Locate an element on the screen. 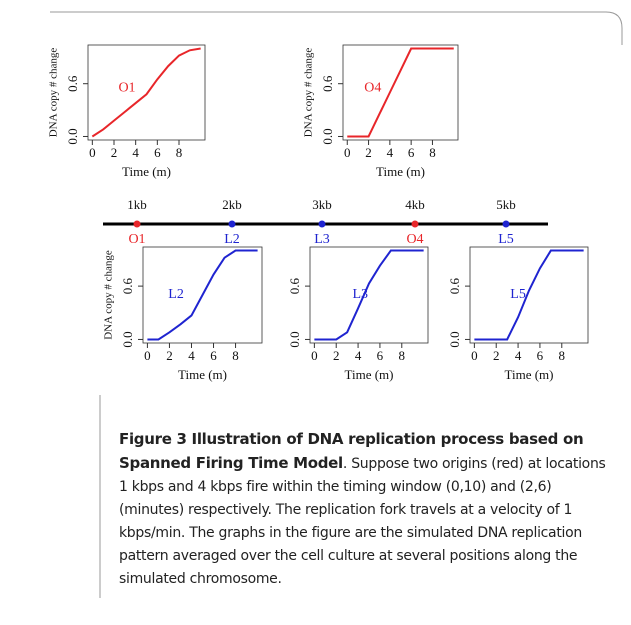  curve-label: O1 is located at coordinates (126, 87).